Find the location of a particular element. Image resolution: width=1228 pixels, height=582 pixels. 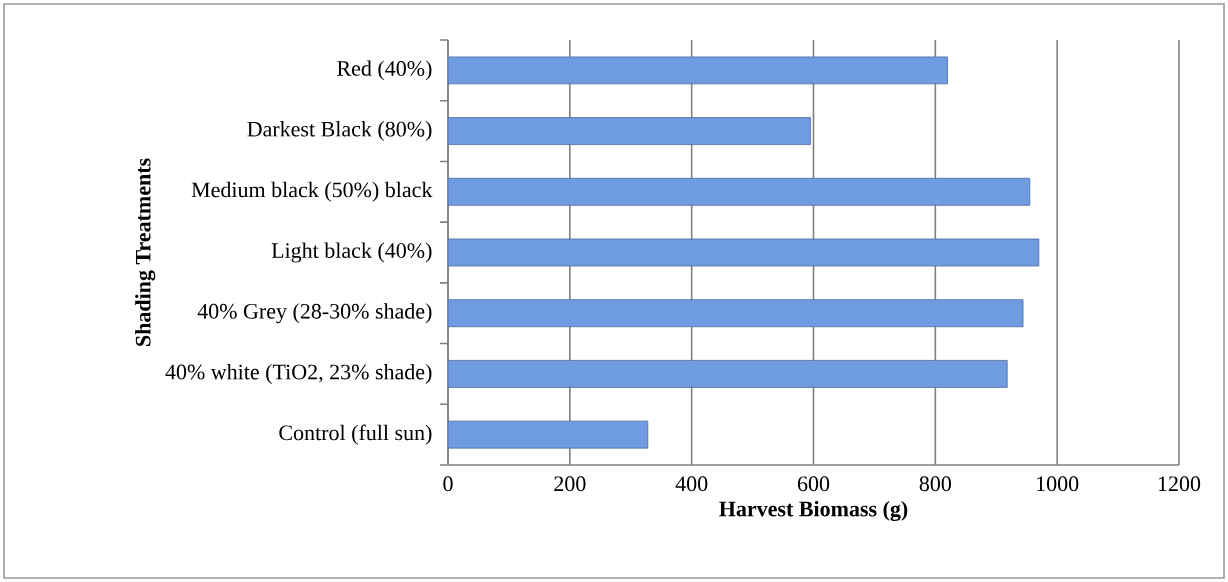

x-tick-label: 0 is located at coordinates (448, 484).